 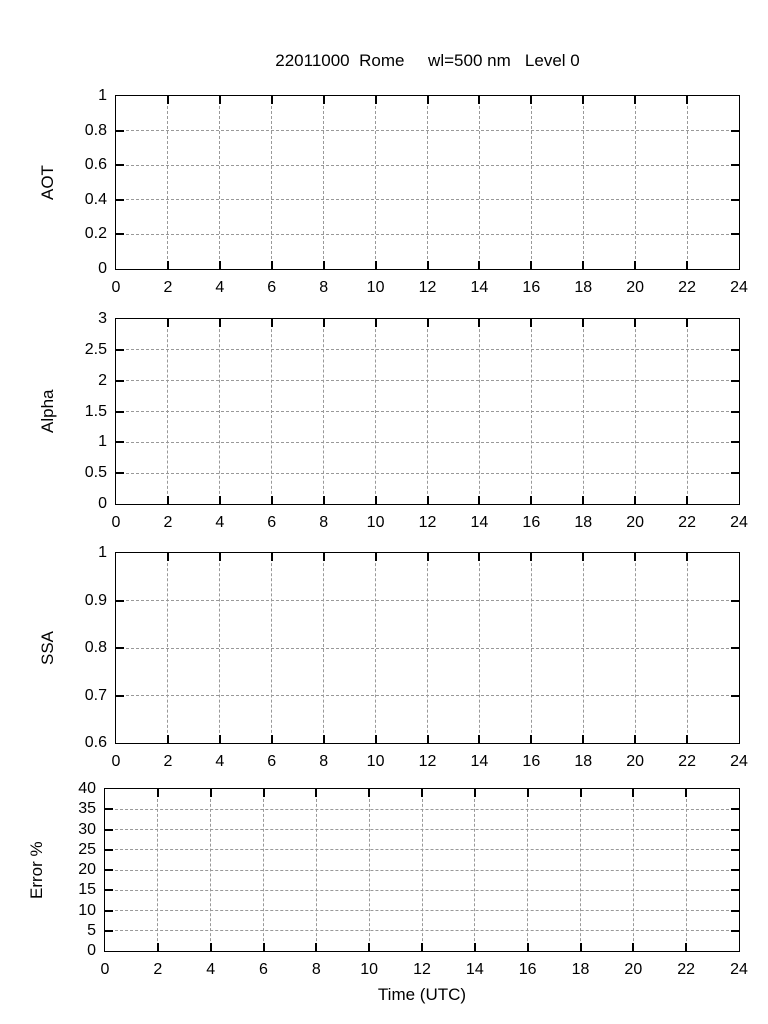 I want to click on y-tick-label: 0.4, so click(x=95, y=199).